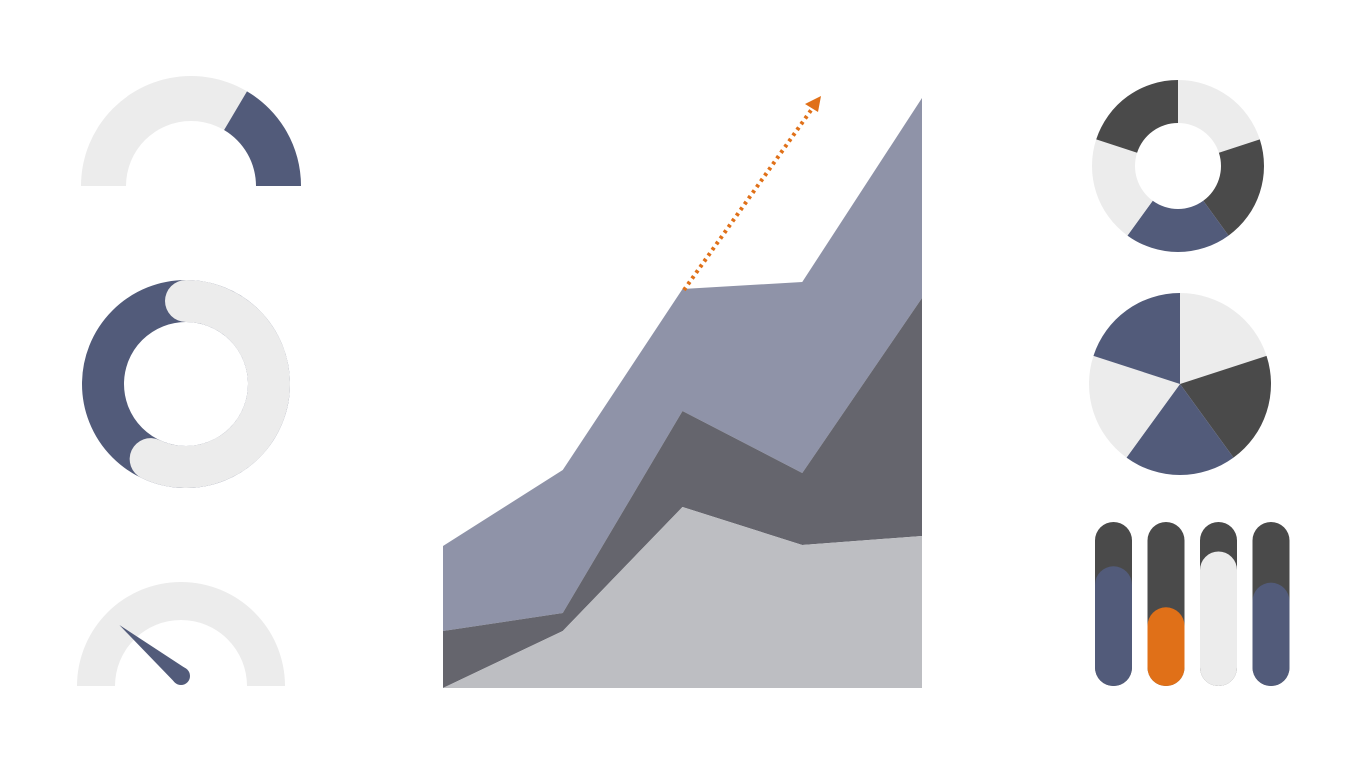 The height and width of the screenshot is (768, 1366). What do you see at coordinates (1177, 166) in the screenshot?
I see `donut-chart` at bounding box center [1177, 166].